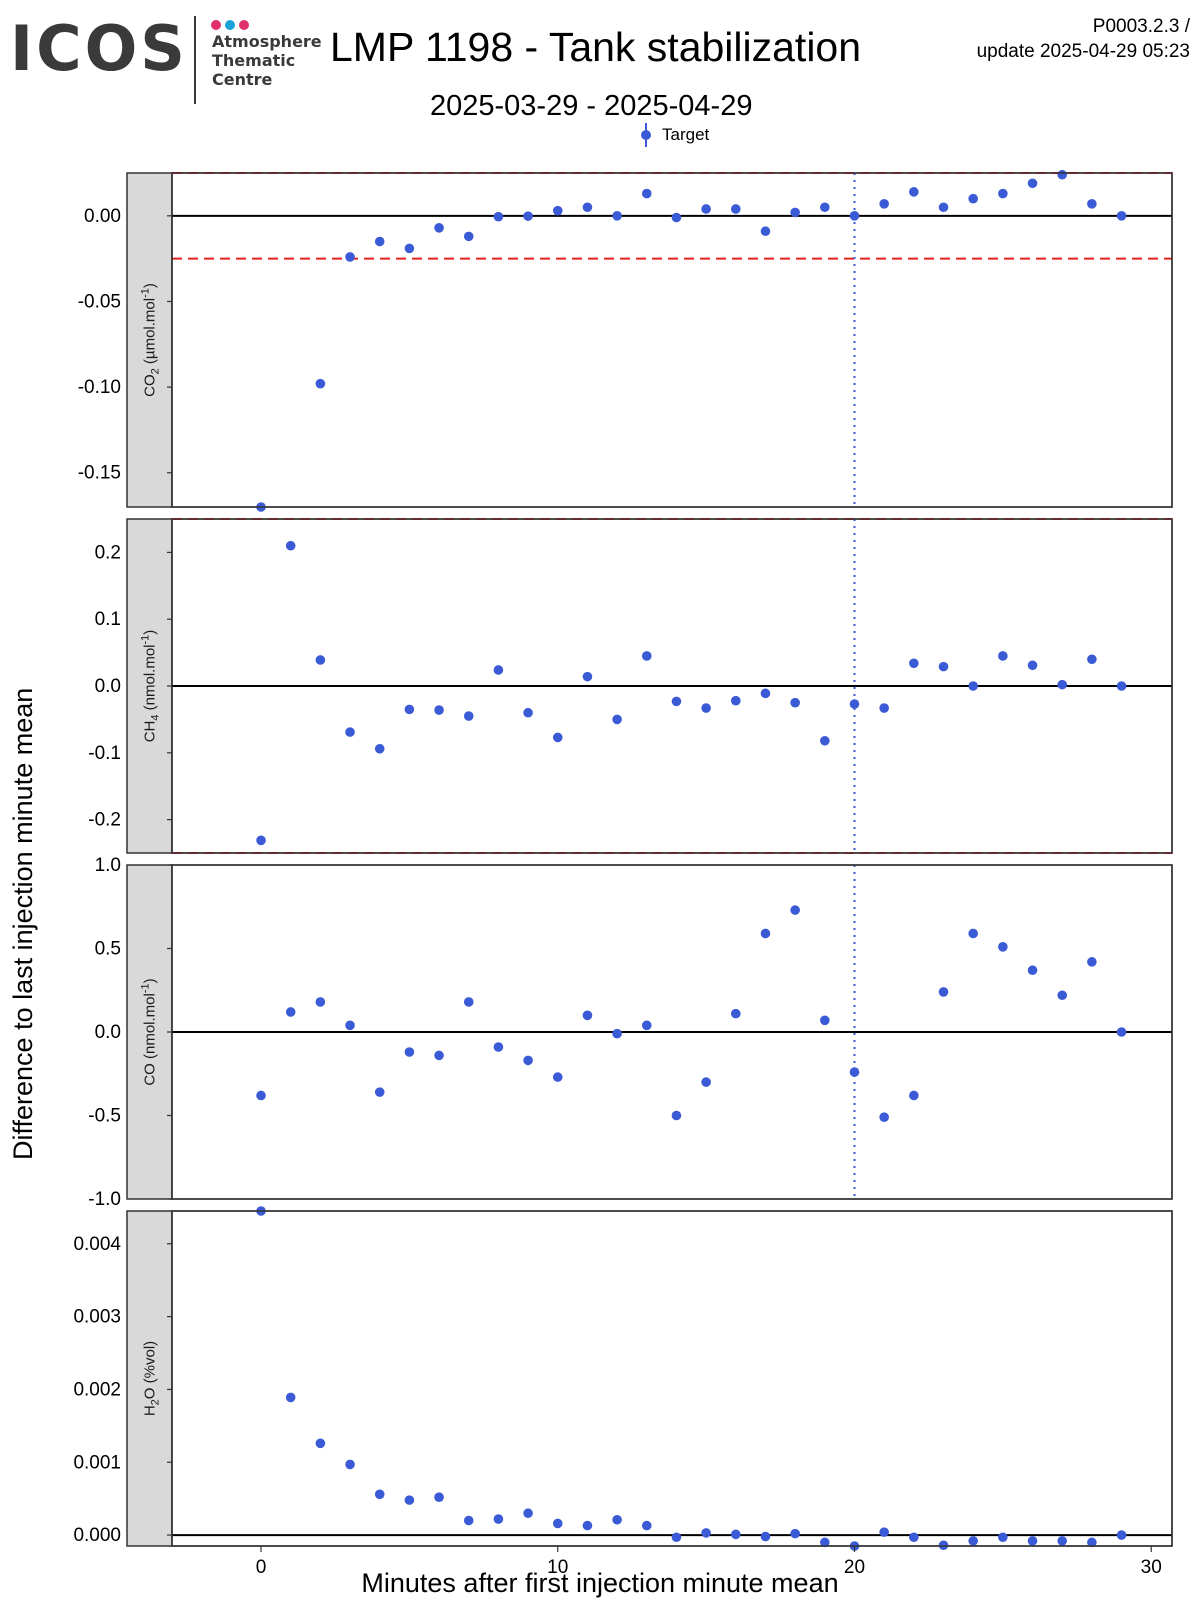 The width and height of the screenshot is (1200, 1620). Describe the element at coordinates (108, 1032) in the screenshot. I see `y-tick-label: 0.0` at that location.